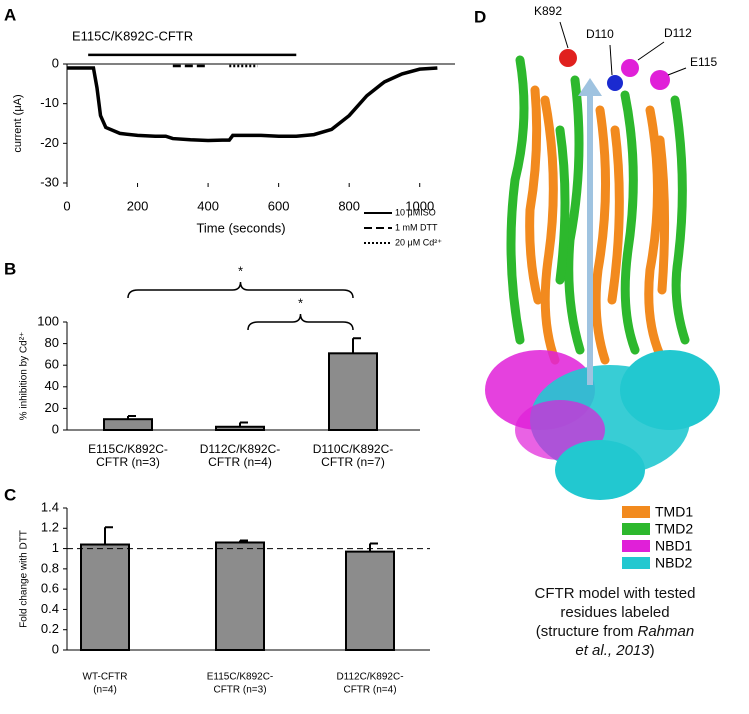 Image resolution: width=749 pixels, height=714 pixels. I want to click on residue-label: D112, so click(678, 33).